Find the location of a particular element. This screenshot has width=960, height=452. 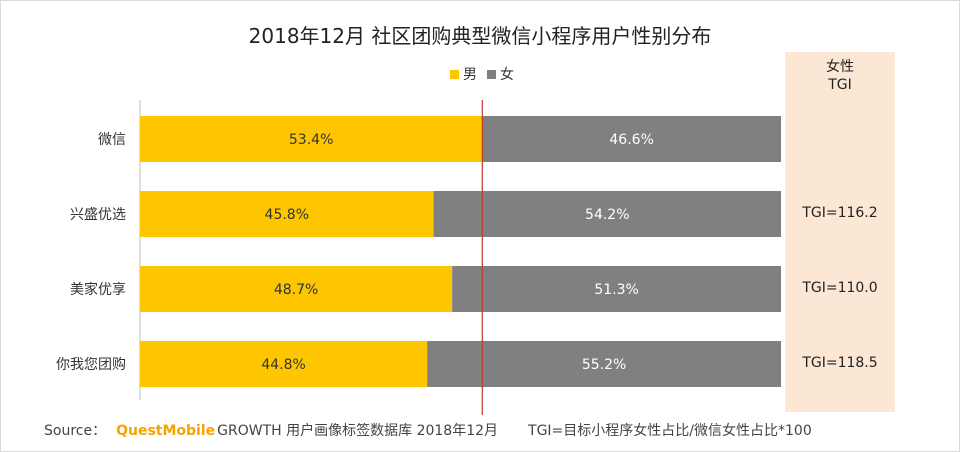

data-label-male-1: 45.8% is located at coordinates (287, 215).